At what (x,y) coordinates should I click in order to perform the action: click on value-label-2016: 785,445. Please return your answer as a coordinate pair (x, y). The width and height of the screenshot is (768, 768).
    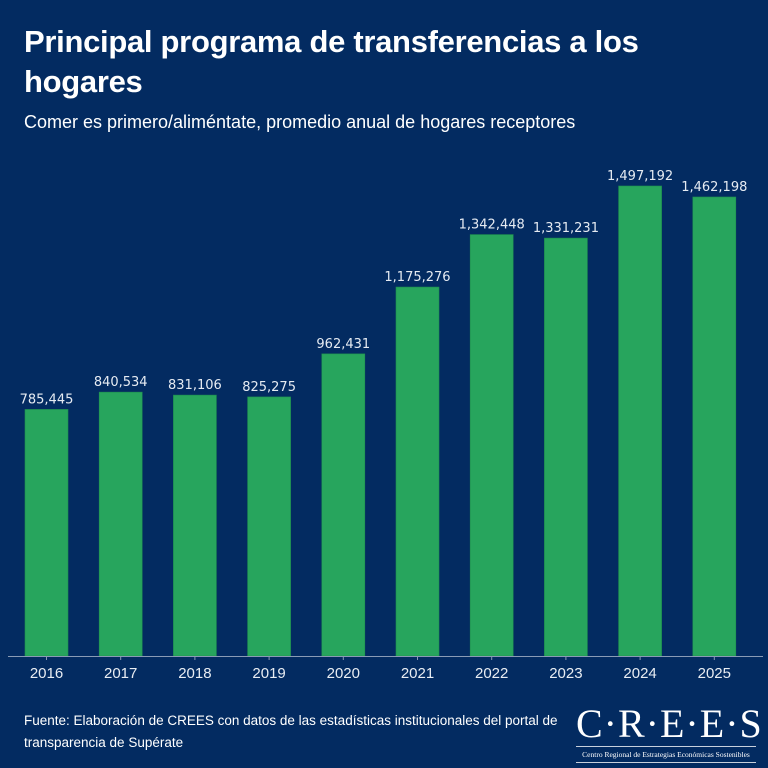
    Looking at the image, I should click on (47, 399).